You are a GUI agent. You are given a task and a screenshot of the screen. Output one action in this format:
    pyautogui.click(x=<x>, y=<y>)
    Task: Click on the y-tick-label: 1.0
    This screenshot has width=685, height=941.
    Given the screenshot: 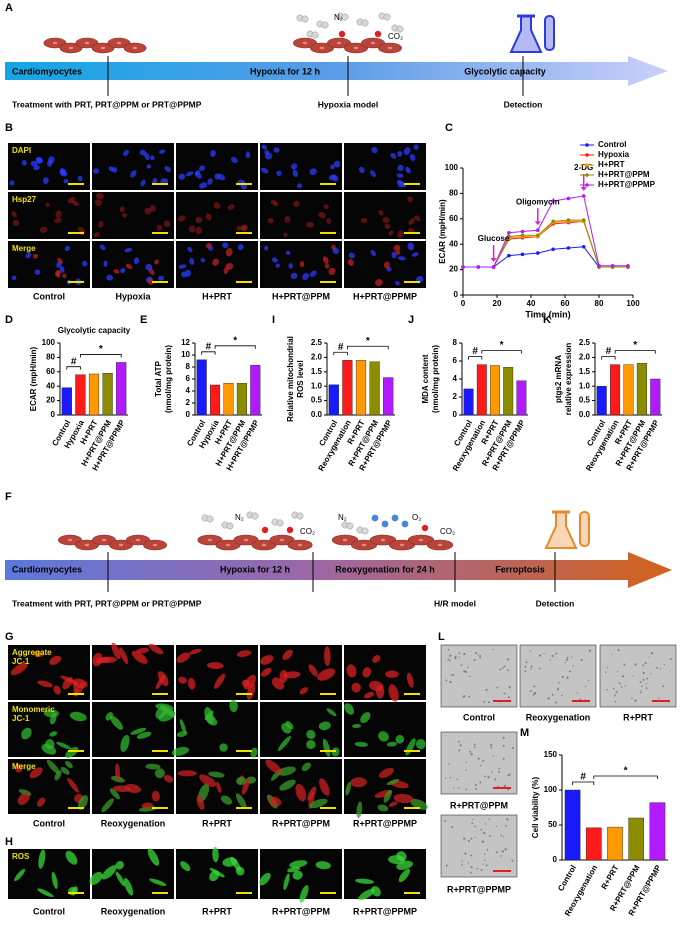 What is the action you would take?
    pyautogui.click(x=317, y=385)
    